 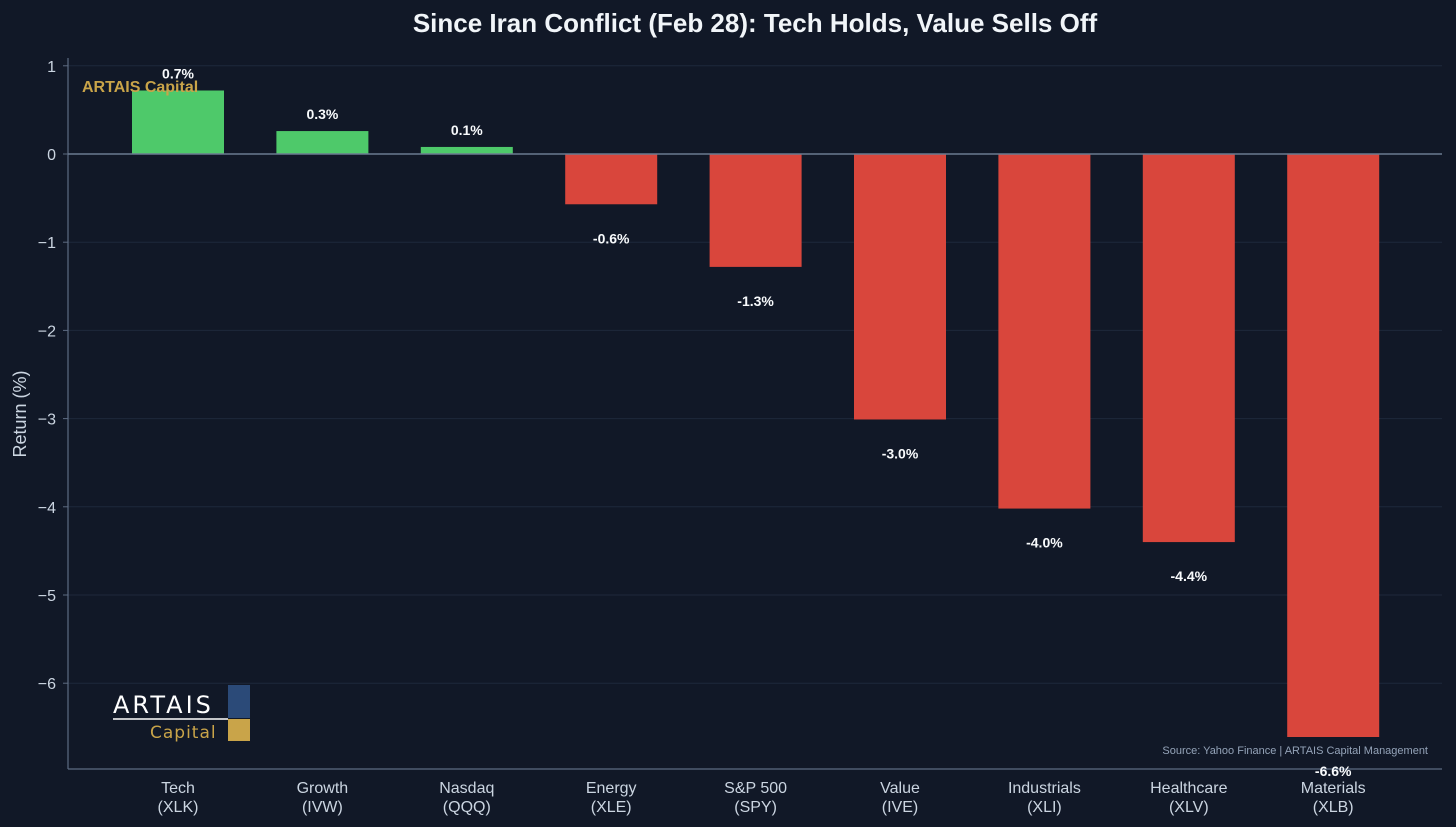 I want to click on data-label: 0.7%, so click(x=178, y=73).